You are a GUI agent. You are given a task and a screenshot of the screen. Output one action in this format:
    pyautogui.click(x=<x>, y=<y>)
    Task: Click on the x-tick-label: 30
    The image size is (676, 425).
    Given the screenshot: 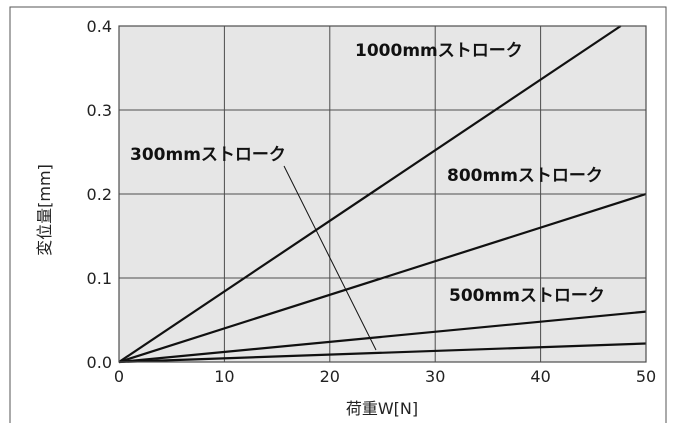 What is the action you would take?
    pyautogui.click(x=435, y=376)
    